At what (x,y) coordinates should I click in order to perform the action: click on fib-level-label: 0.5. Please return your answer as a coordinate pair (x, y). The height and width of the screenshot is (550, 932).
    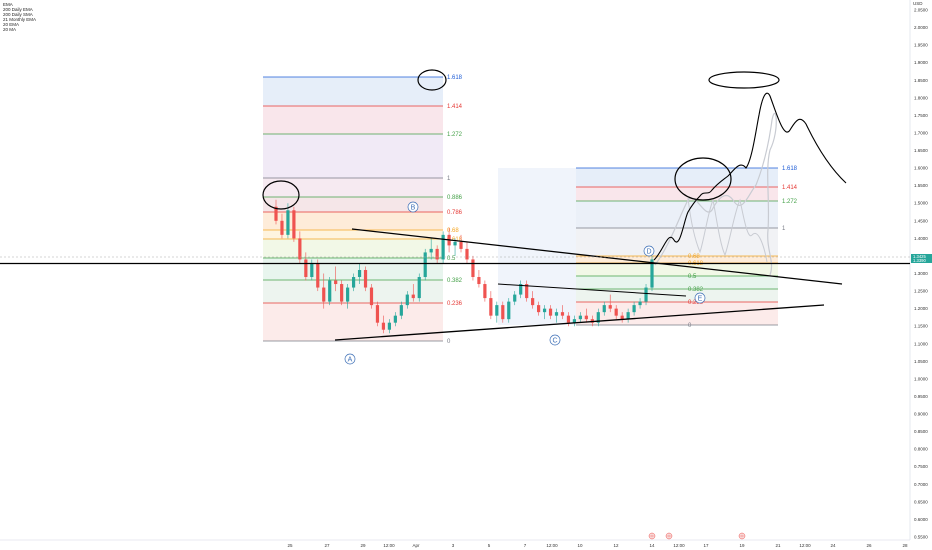
    Looking at the image, I should click on (692, 277).